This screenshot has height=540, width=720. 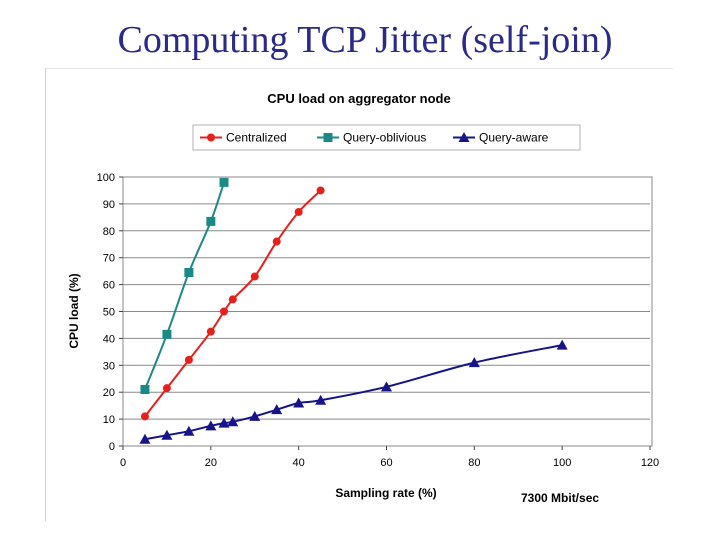 What do you see at coordinates (474, 463) in the screenshot?
I see `x-tick-label: 80` at bounding box center [474, 463].